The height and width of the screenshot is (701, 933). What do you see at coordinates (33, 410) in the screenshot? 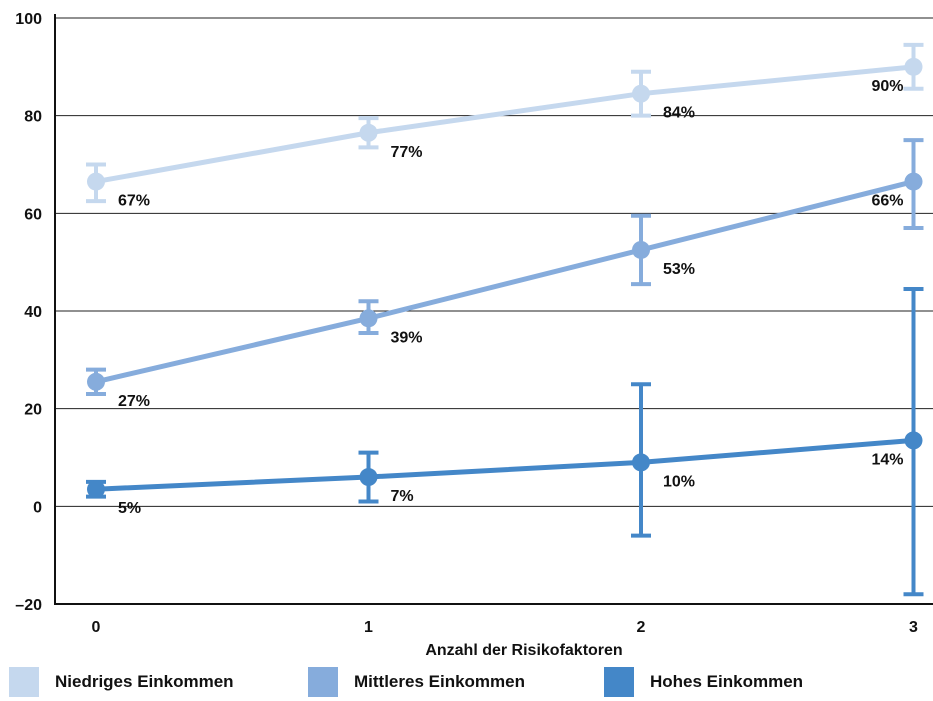
I see `y-tick-label: 20` at bounding box center [33, 410].